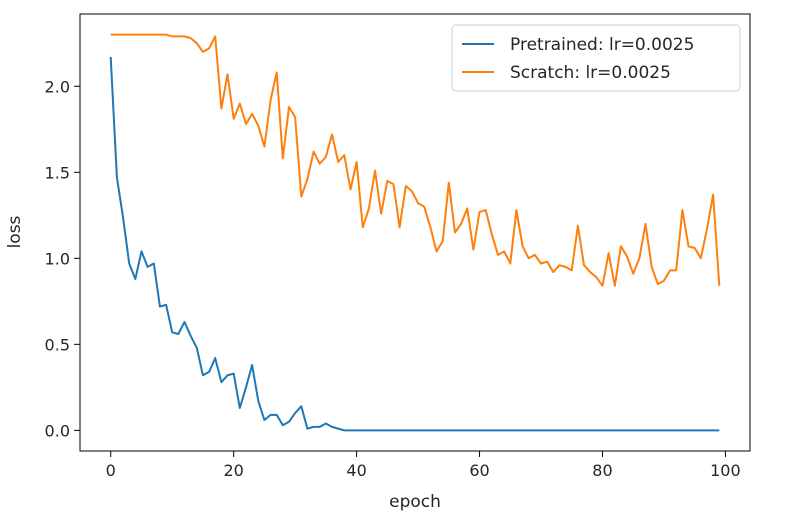 The image size is (786, 522). I want to click on y-ticks: 0.0 0.5 1.0 1.5 2.0, so click(62, 258).